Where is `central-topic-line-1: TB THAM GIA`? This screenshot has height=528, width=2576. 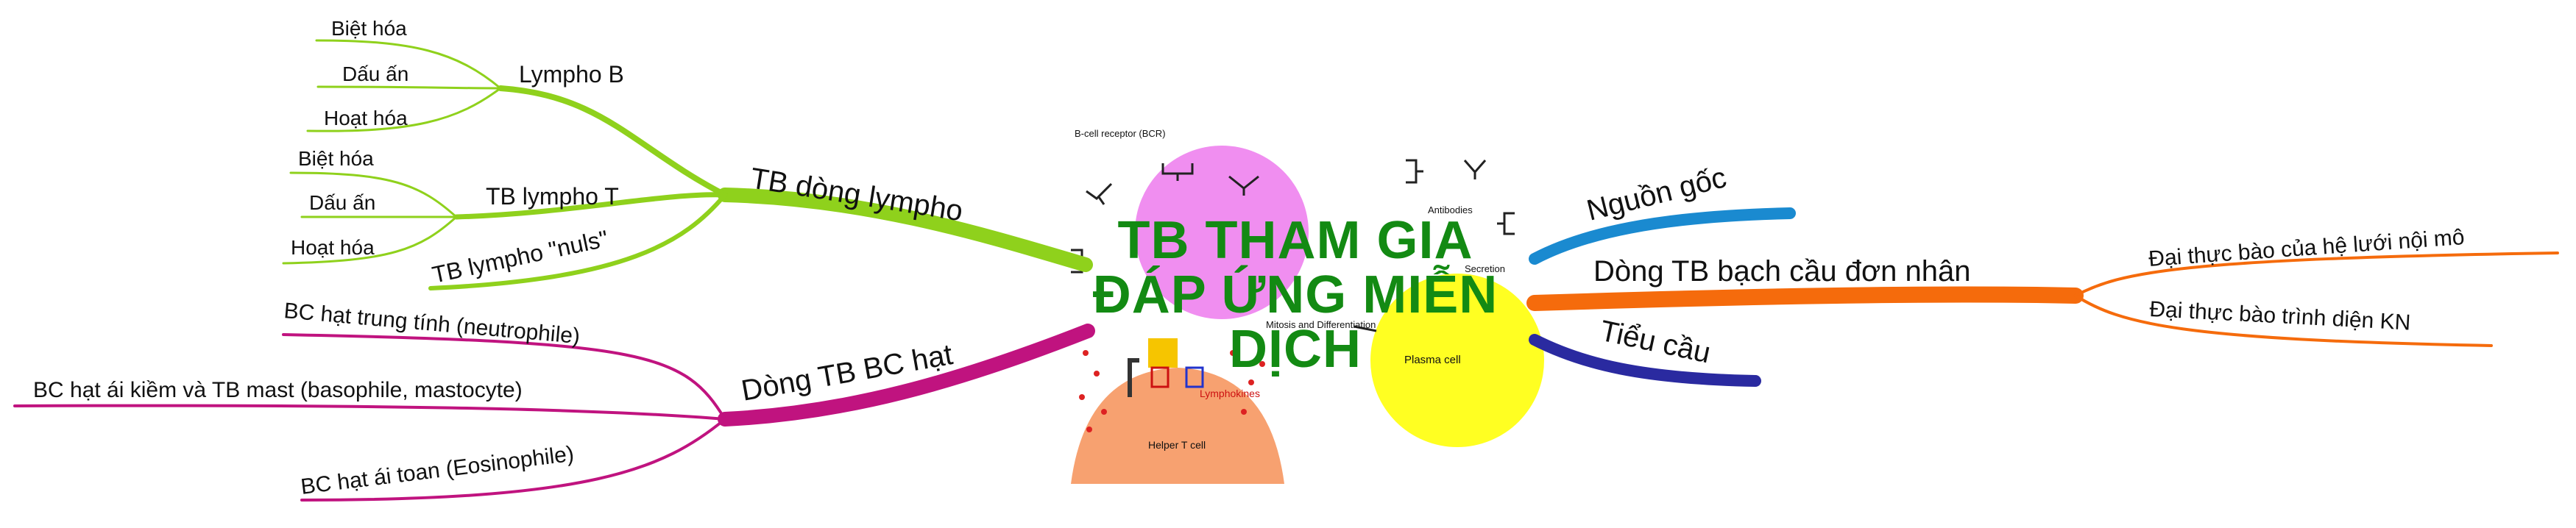 central-topic-line-1: TB THAM GIA is located at coordinates (1295, 240).